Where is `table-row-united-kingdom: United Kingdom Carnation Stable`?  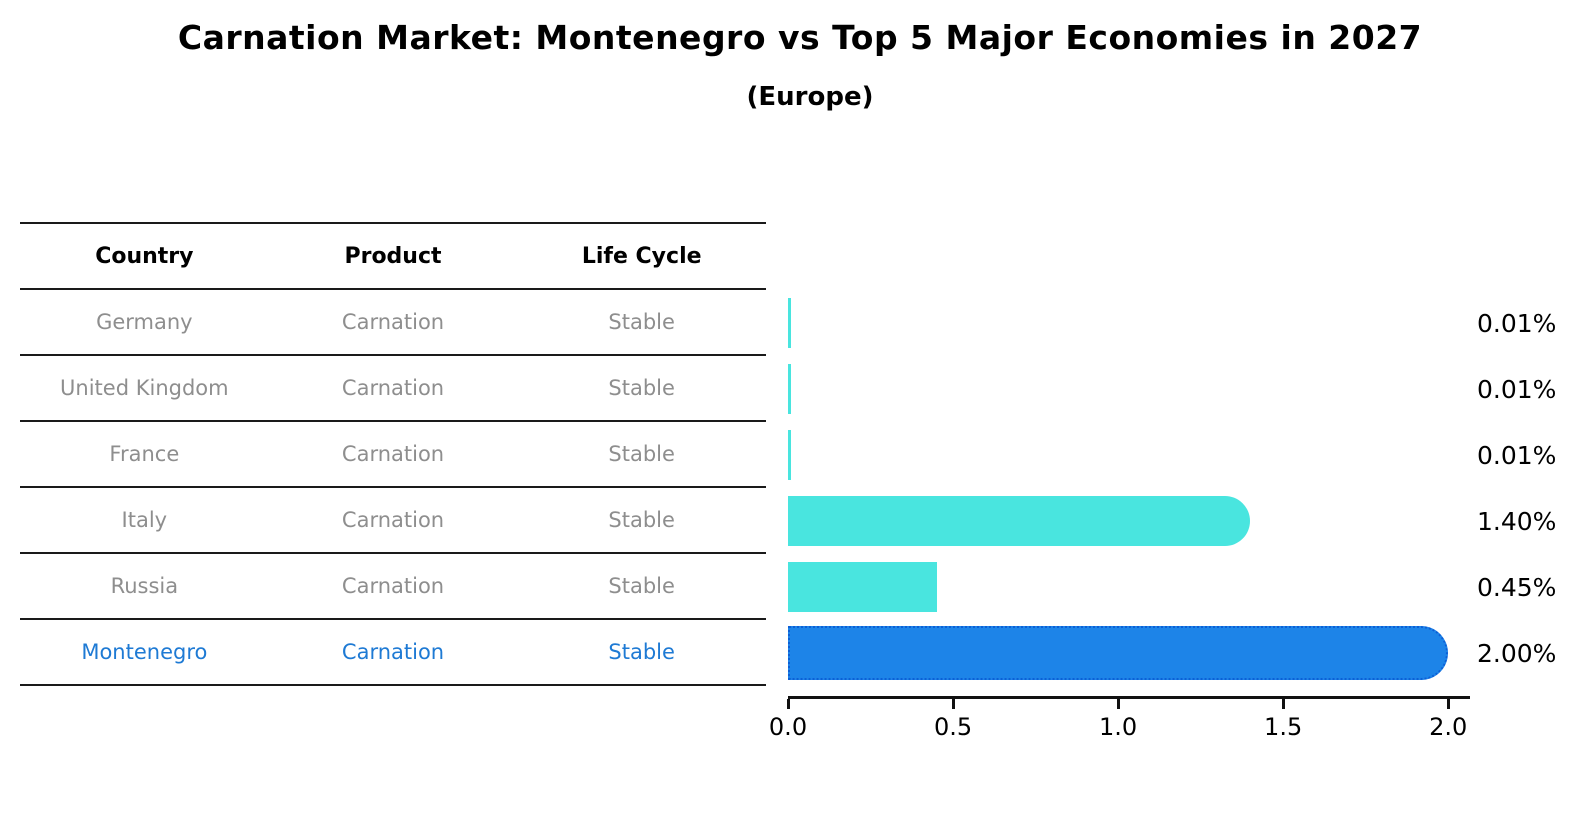 table-row-united-kingdom: United Kingdom Carnation Stable is located at coordinates (393, 389).